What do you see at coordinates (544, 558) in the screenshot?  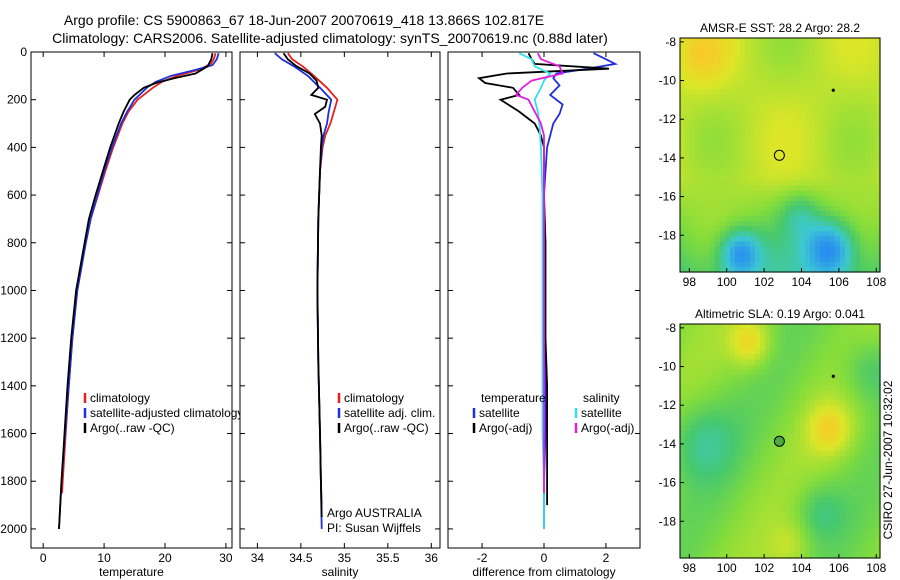 I see `difference-xtick-label: 0` at bounding box center [544, 558].